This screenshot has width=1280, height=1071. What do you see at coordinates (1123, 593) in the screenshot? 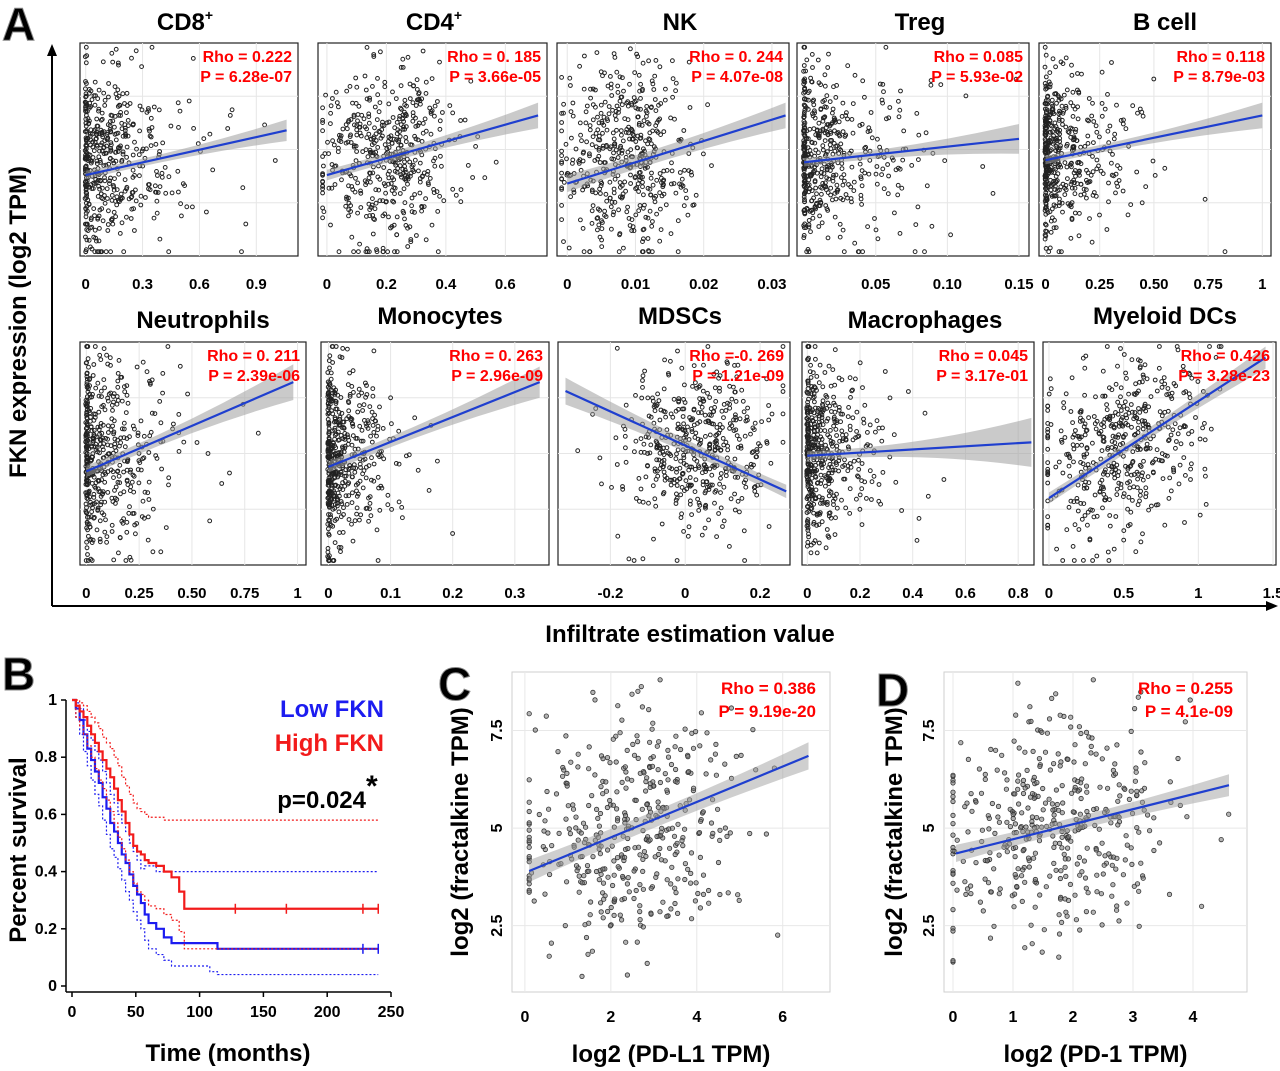
I see `x-tick-label: 0.5` at bounding box center [1123, 593].